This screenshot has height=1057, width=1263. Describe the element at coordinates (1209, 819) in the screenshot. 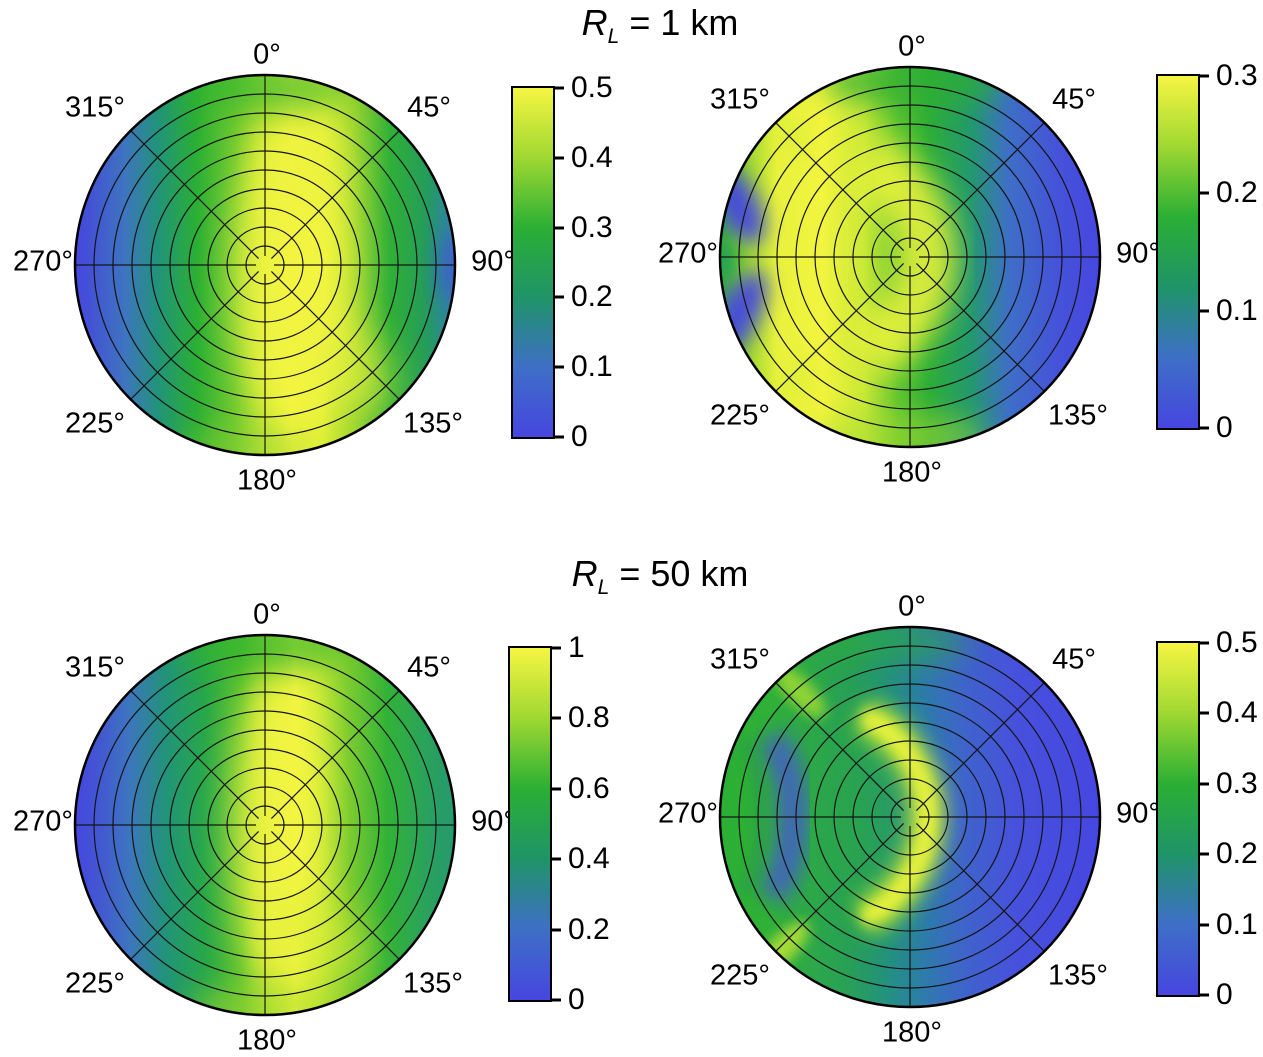

I see `colorbar-bottom-right: 0.5 0.4 0.3 0.2 0.1 0` at that location.